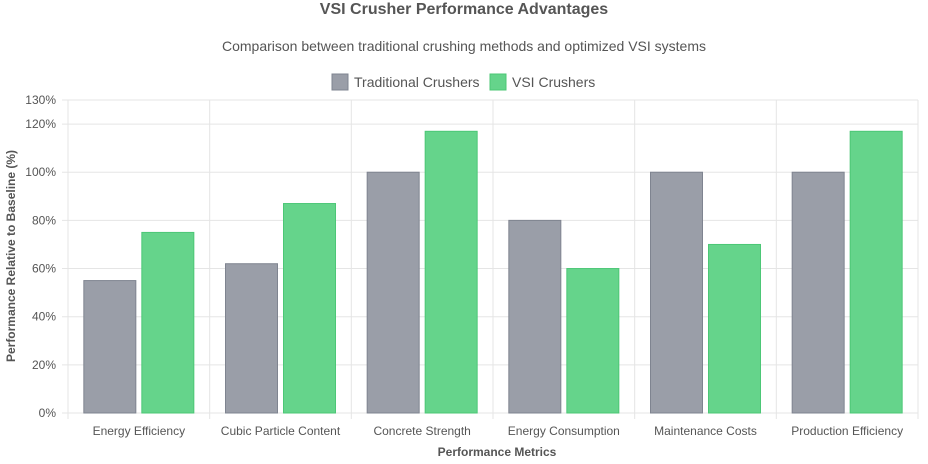 The image size is (928, 464). Describe the element at coordinates (40, 100) in the screenshot. I see `y-tick-label: 130%` at that location.